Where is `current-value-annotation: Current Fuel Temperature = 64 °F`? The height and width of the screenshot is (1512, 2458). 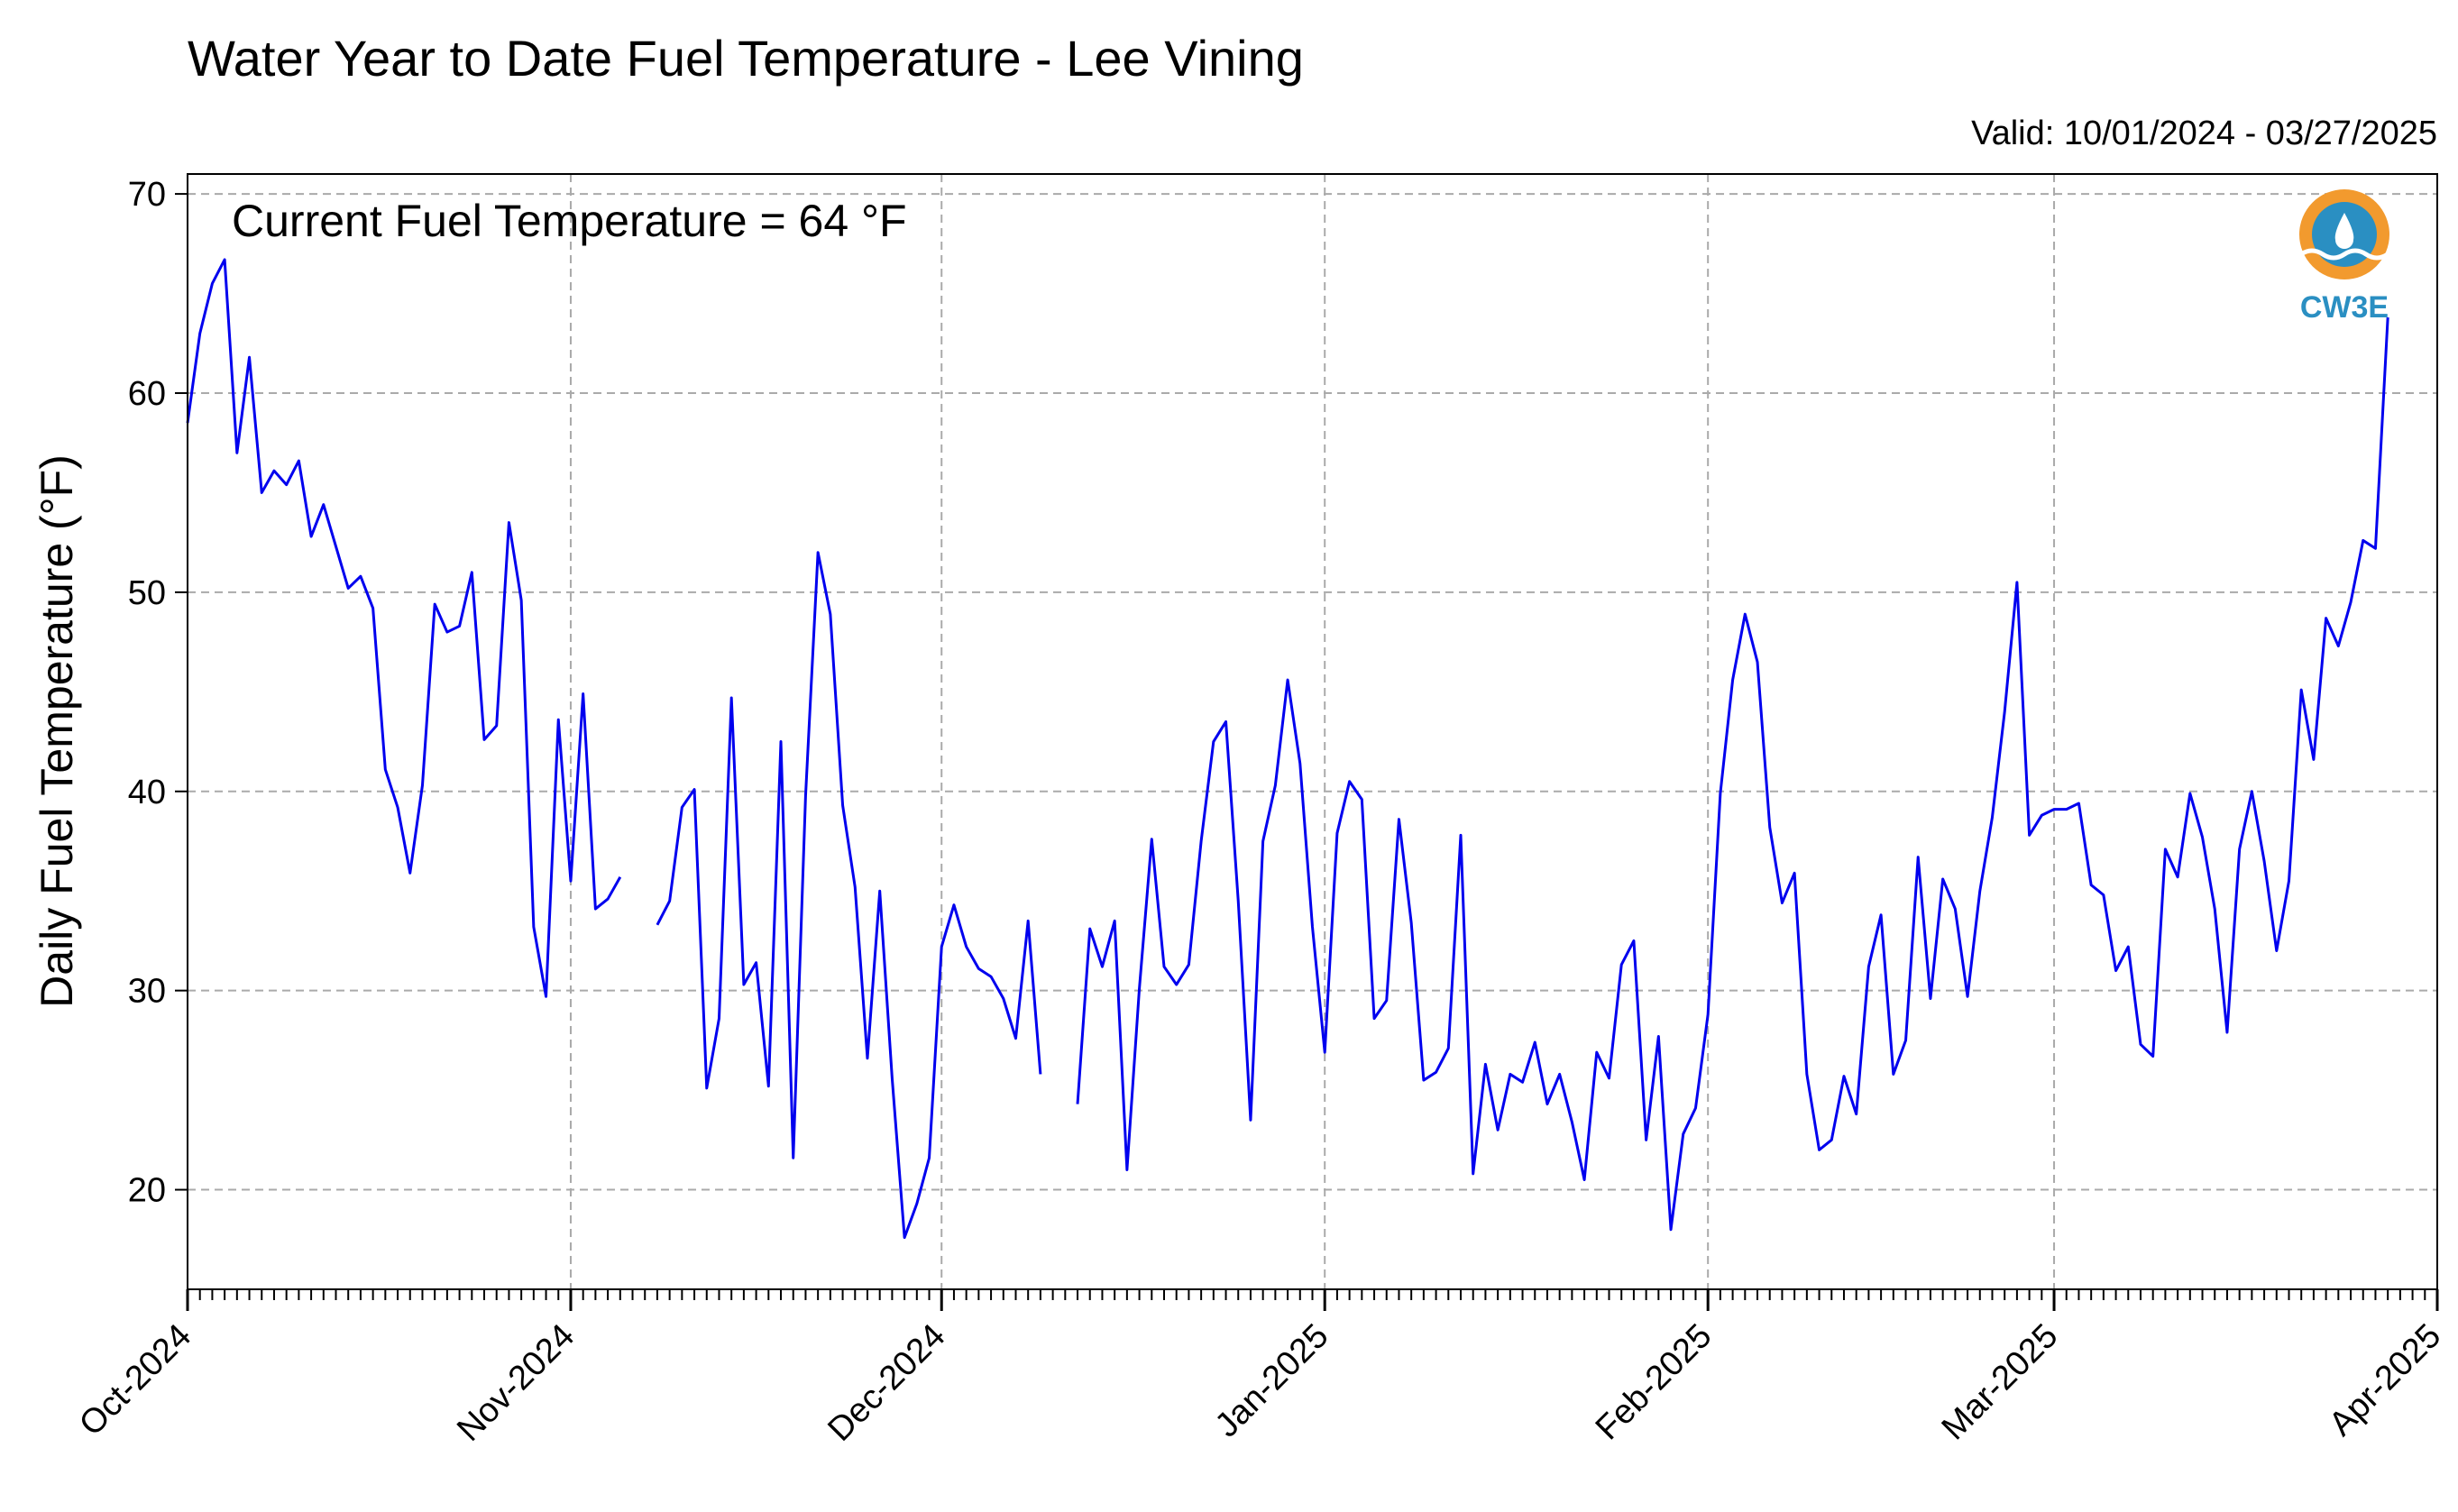
current-value-annotation: Current Fuel Temperature = 64 °F is located at coordinates (569, 221).